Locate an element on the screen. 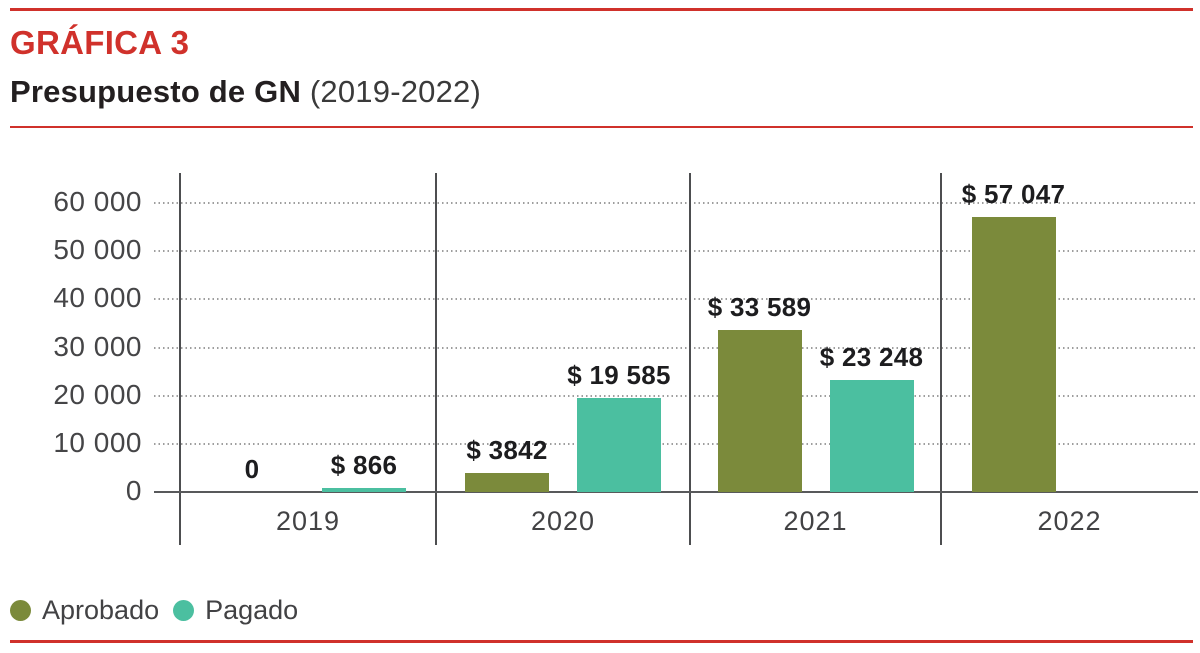 The image size is (1200, 653). bar-aprobado-2021 is located at coordinates (759, 411).